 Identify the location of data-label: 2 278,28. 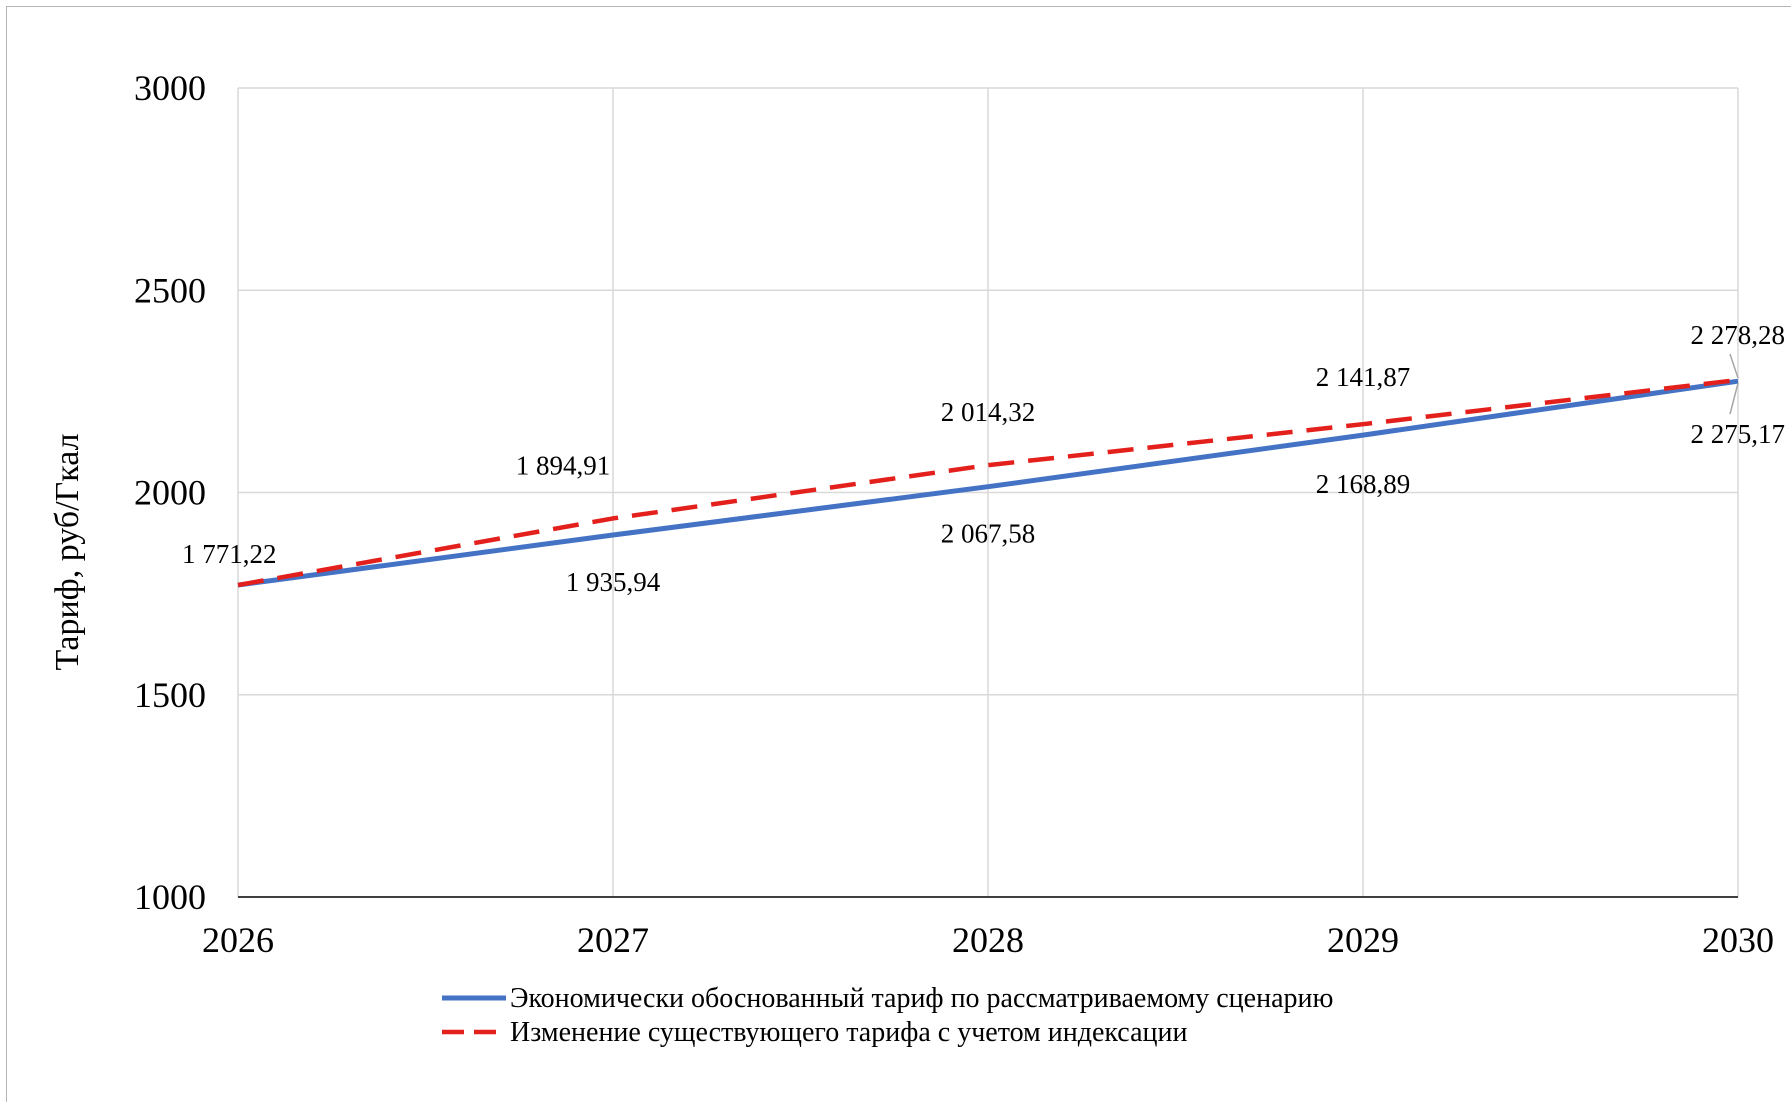
(1738, 335).